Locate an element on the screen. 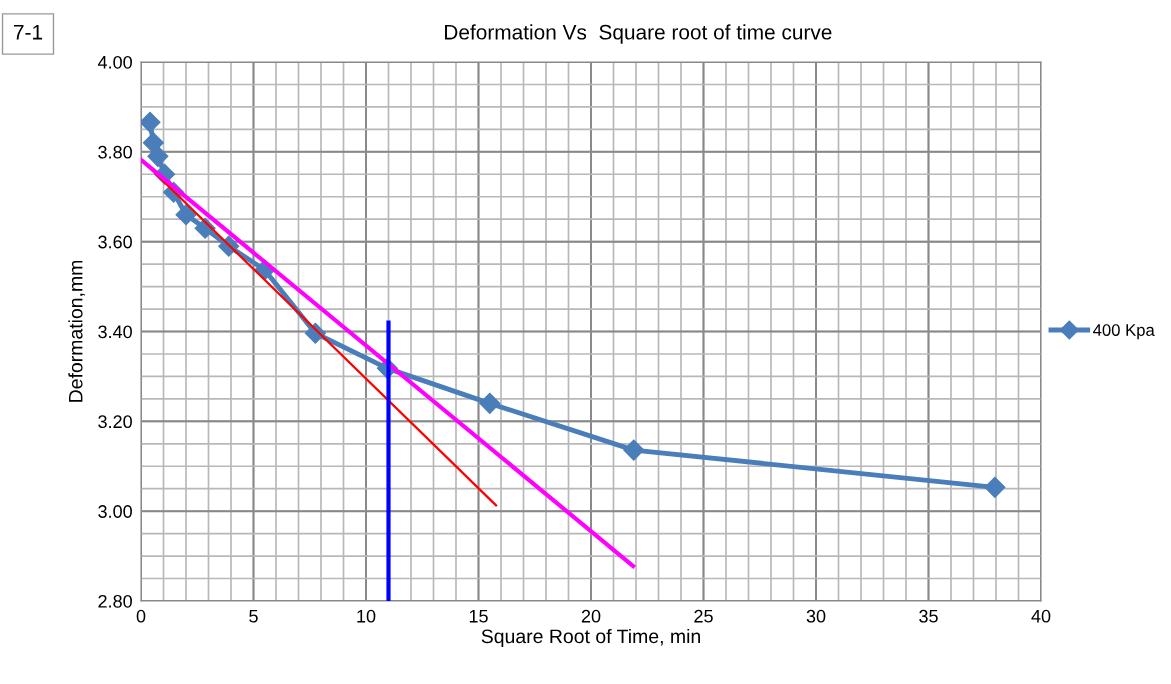 Image resolution: width=1171 pixels, height=684 pixels. y-tick-label: 3.80 is located at coordinates (115, 152).